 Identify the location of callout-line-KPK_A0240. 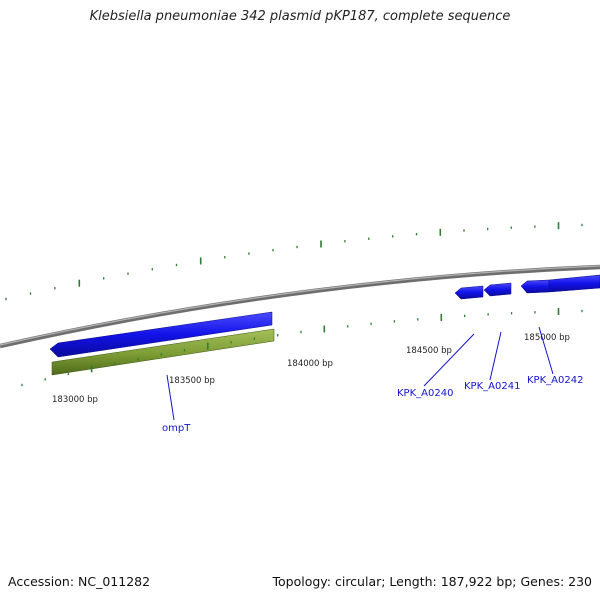
(449, 360).